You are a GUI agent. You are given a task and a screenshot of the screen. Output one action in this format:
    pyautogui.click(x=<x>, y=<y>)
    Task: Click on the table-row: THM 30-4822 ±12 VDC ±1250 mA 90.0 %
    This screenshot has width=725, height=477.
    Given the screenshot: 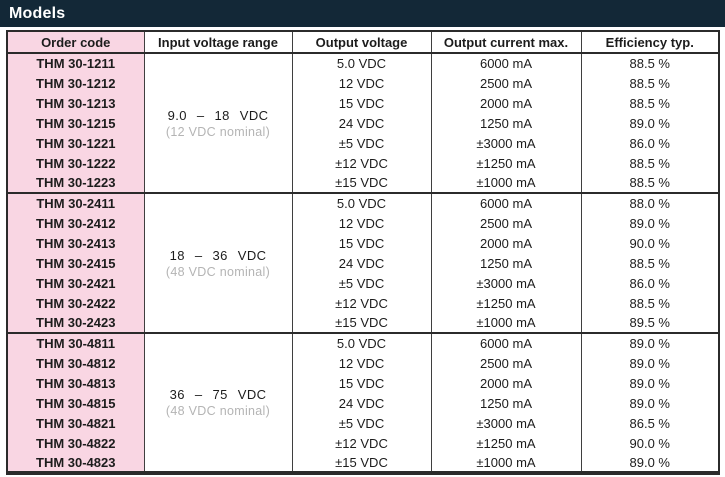 What is the action you would take?
    pyautogui.click(x=363, y=443)
    